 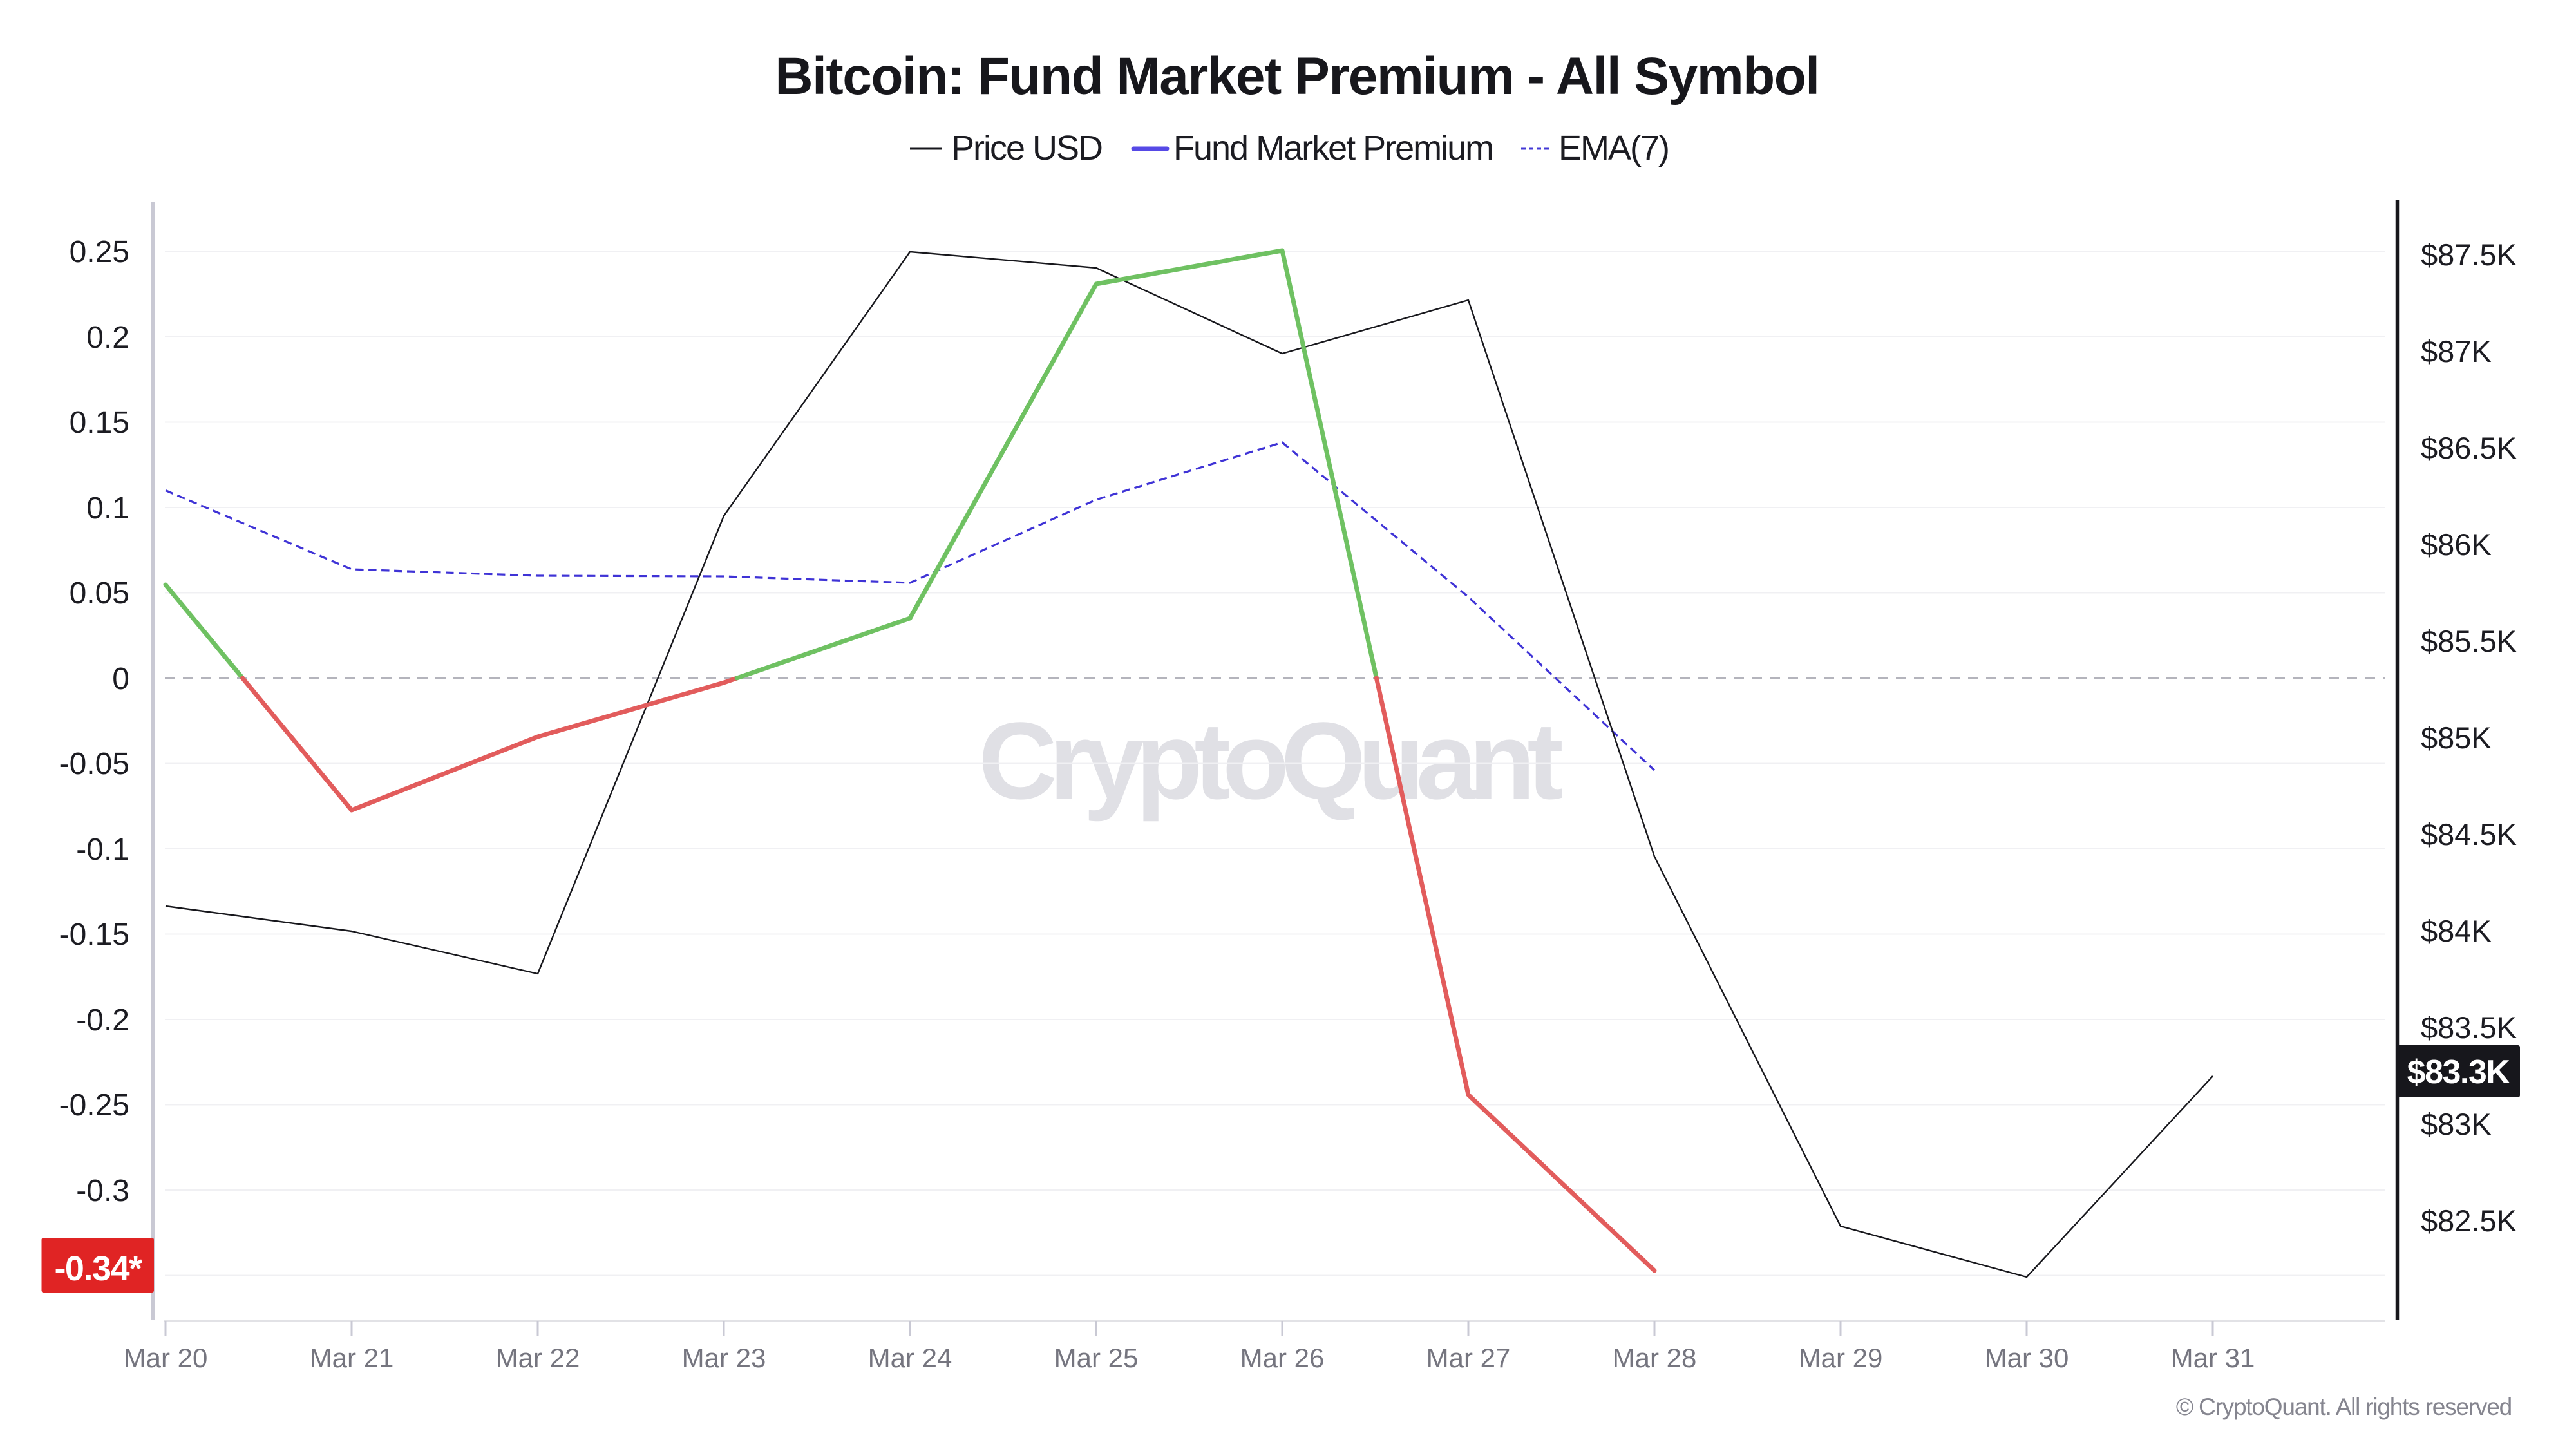 I want to click on svg-text: Mar 25, so click(x=1096, y=1358).